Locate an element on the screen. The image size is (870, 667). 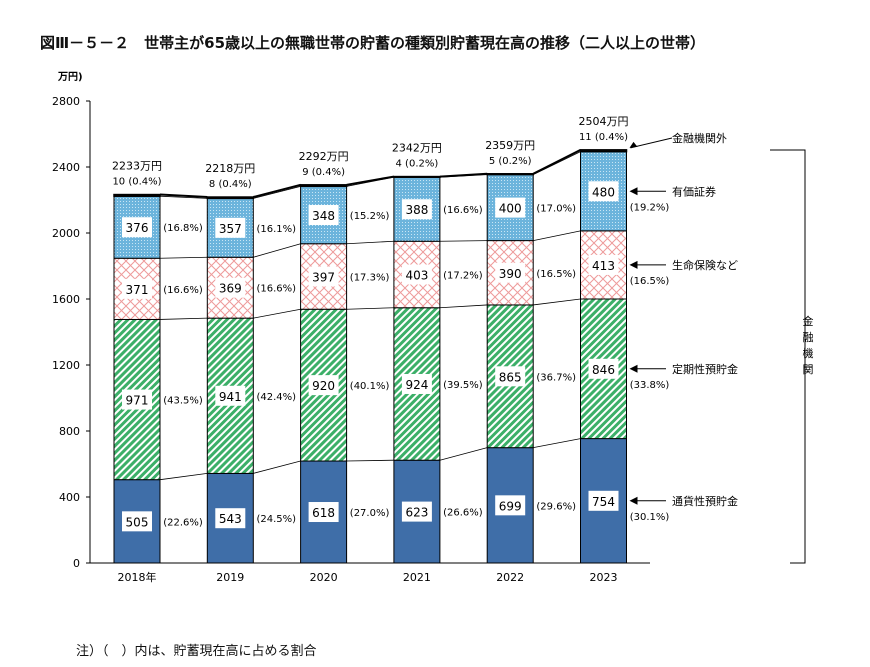
total-label: 2504万円 is located at coordinates (604, 121).